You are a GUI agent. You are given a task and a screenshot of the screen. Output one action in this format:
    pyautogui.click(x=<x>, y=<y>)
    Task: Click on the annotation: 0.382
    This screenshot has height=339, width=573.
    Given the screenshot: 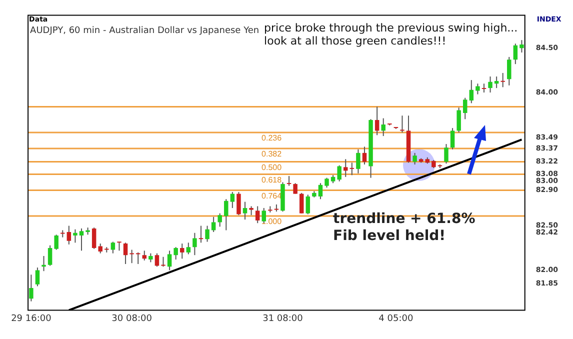 What is the action you would take?
    pyautogui.click(x=272, y=154)
    